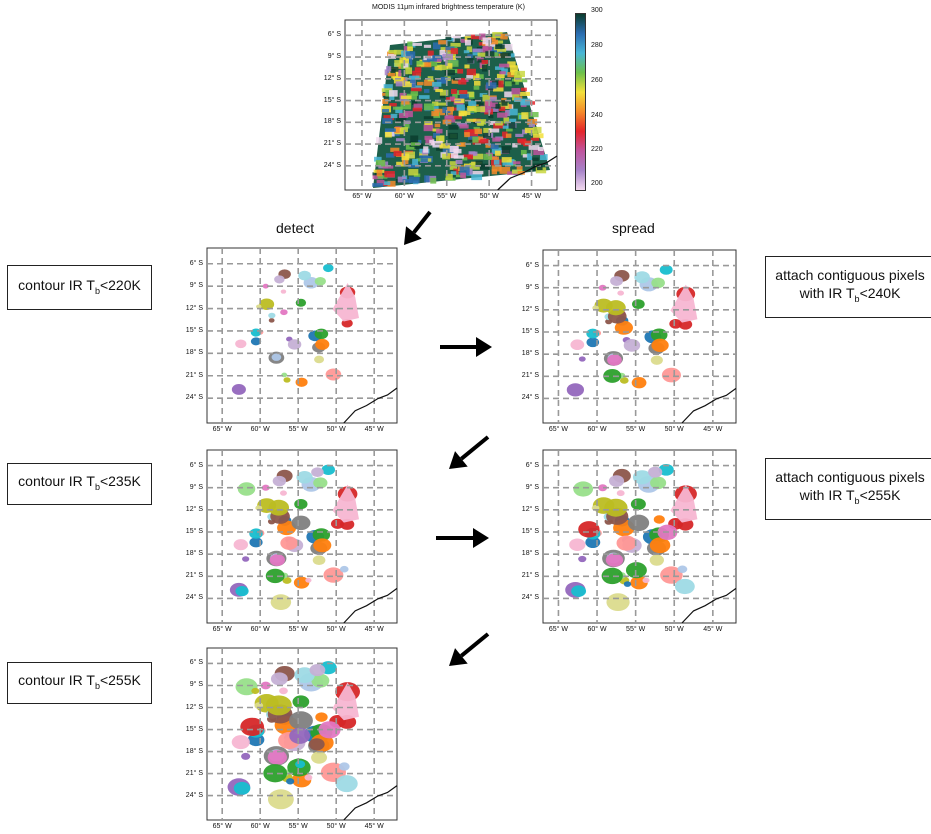 The height and width of the screenshot is (834, 931). I want to click on spread-panel-240k-lat-label: 6° S, so click(526, 265).